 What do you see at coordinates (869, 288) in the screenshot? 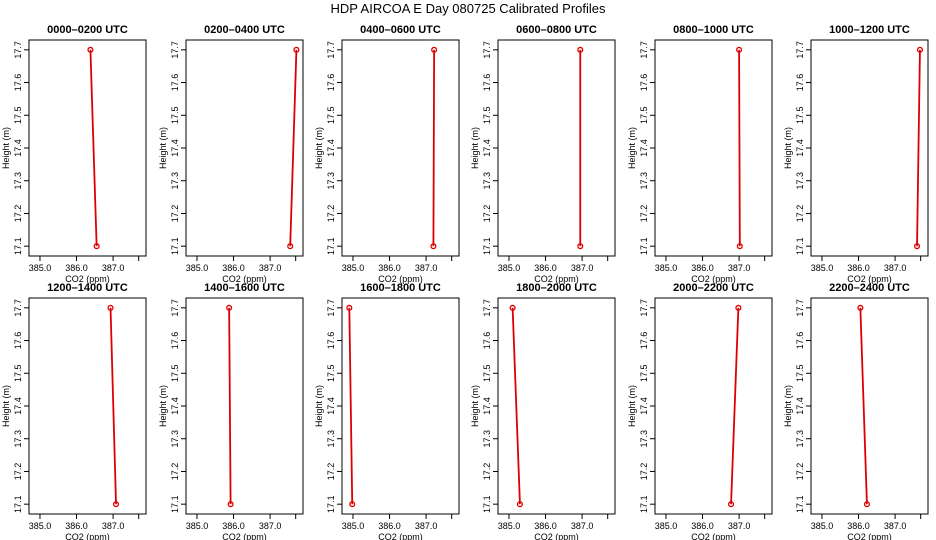
I see `panel-title: 2200–2400 UTC` at bounding box center [869, 288].